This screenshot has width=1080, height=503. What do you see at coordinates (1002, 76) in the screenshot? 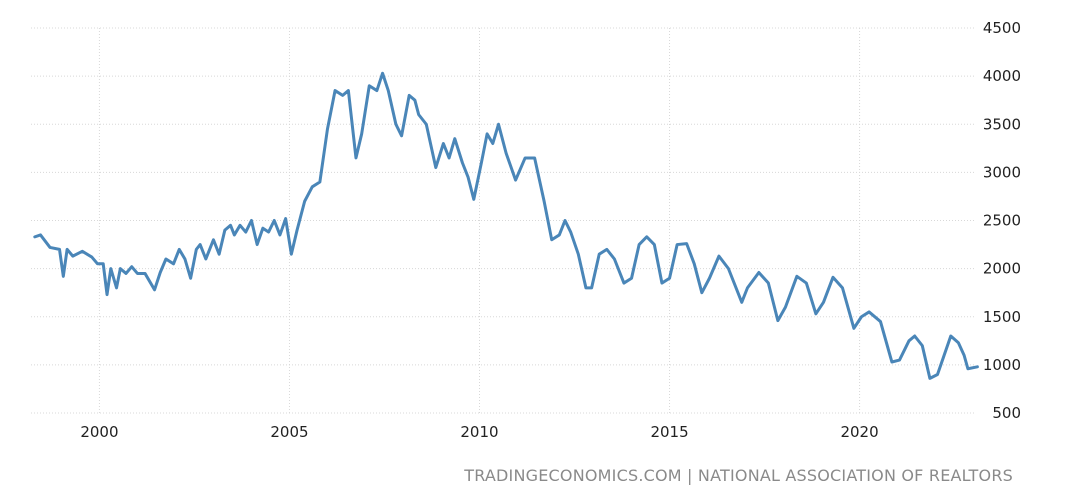
I see `y-tick-label: 4000` at bounding box center [1002, 76].